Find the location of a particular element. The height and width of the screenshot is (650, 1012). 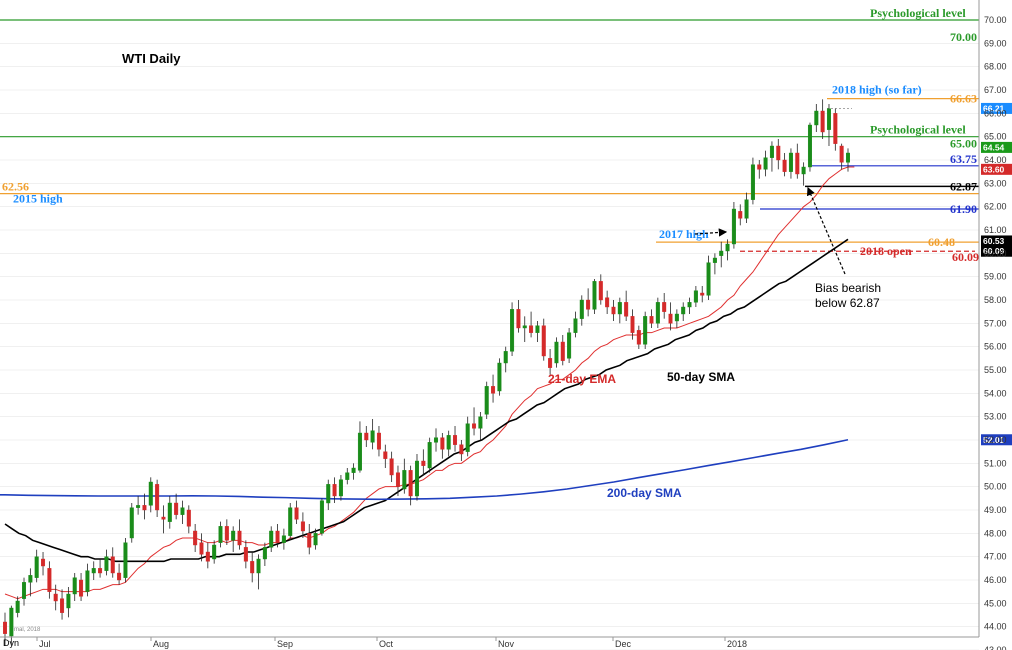

chart-title: WTI Daily is located at coordinates (151, 58).